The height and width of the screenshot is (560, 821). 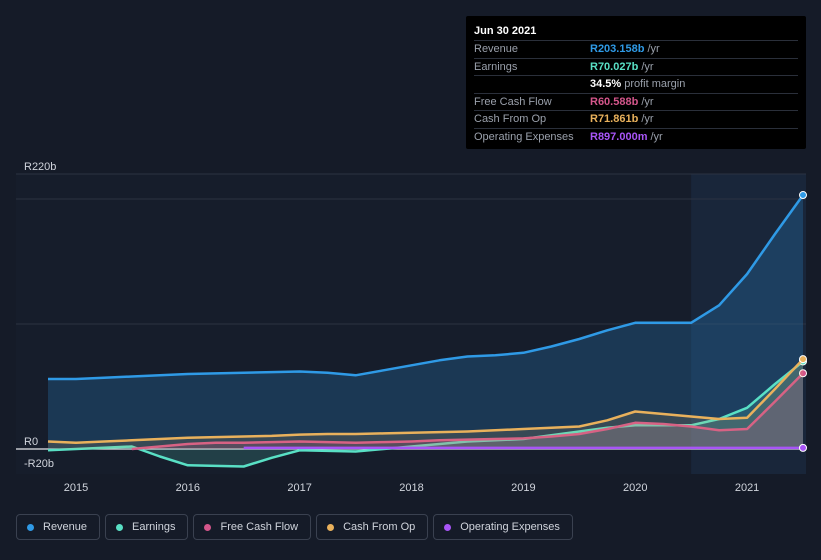 I want to click on legend-label: Revenue, so click(x=65, y=527).